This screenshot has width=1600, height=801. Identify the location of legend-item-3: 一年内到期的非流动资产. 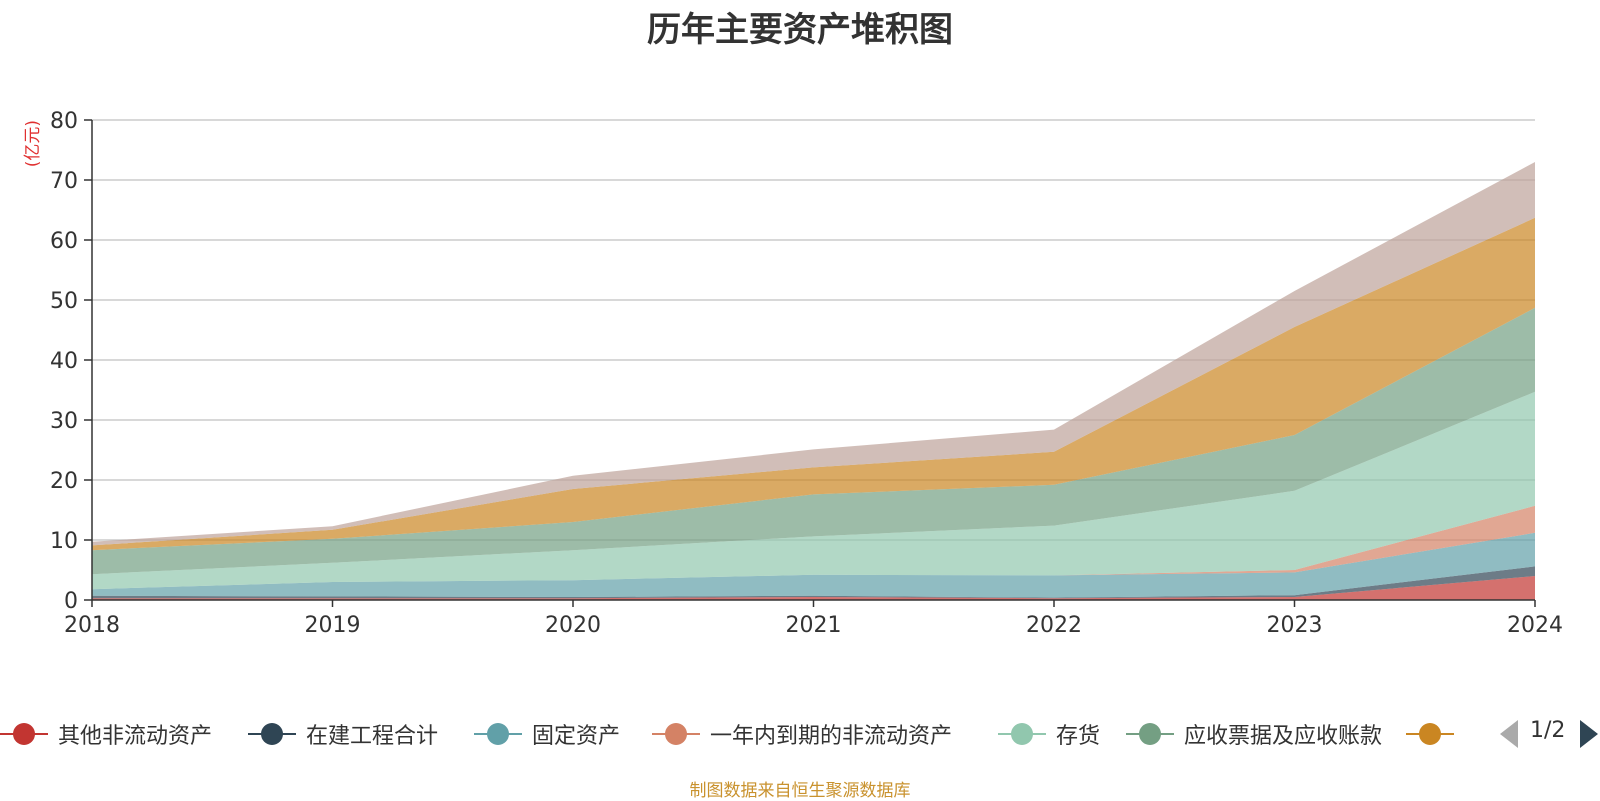
(802, 734).